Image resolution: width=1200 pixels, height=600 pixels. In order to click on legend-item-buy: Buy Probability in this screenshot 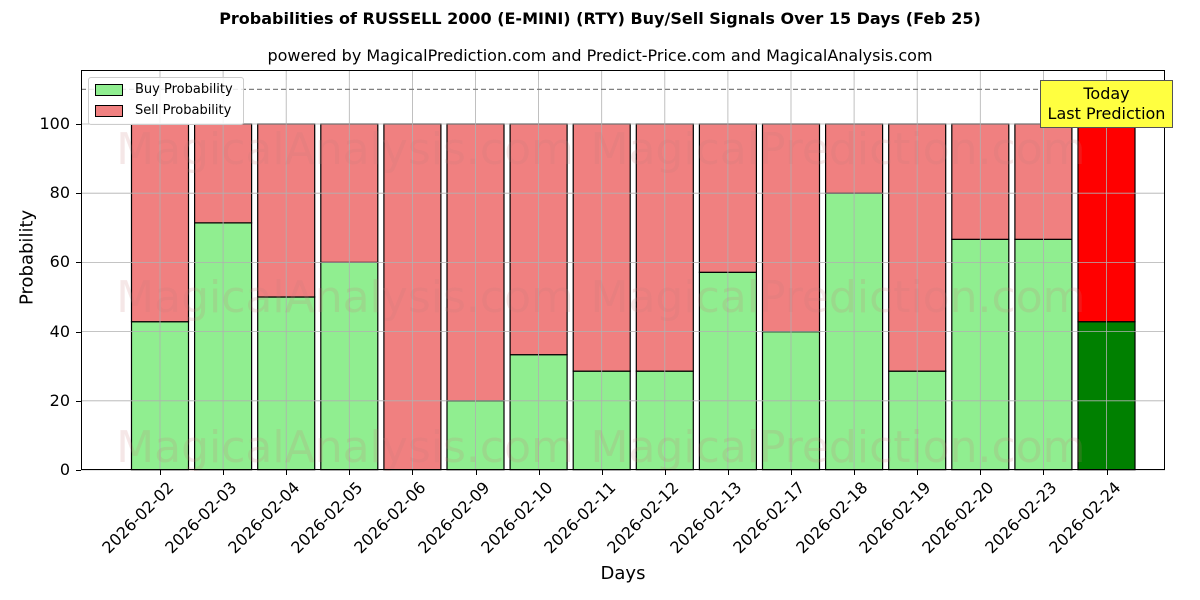, I will do `click(164, 89)`.